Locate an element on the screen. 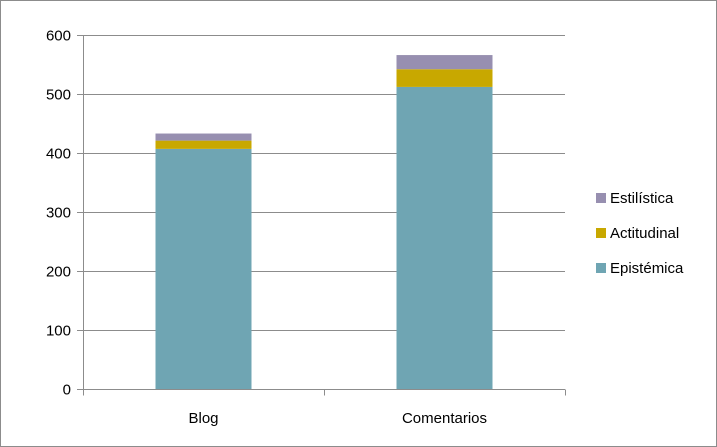 Image resolution: width=717 pixels, height=447 pixels. y-tick-label: 300 is located at coordinates (58, 213).